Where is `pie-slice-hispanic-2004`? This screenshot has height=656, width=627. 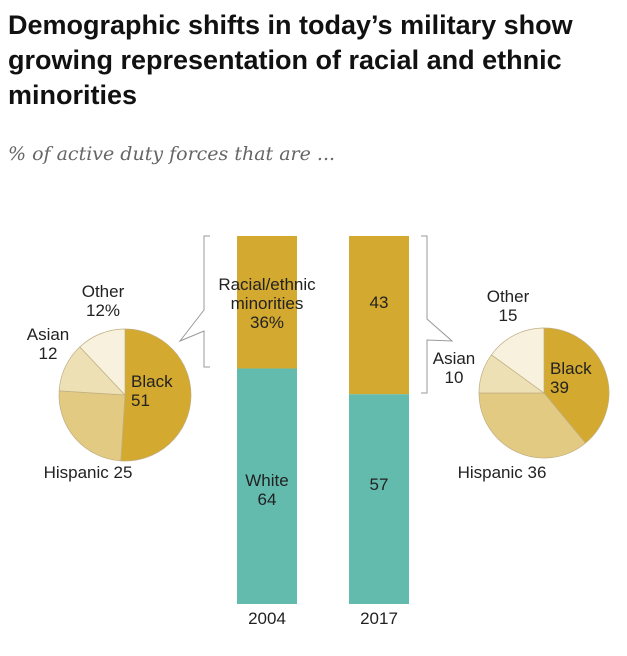 pie-slice-hispanic-2004 is located at coordinates (92, 426).